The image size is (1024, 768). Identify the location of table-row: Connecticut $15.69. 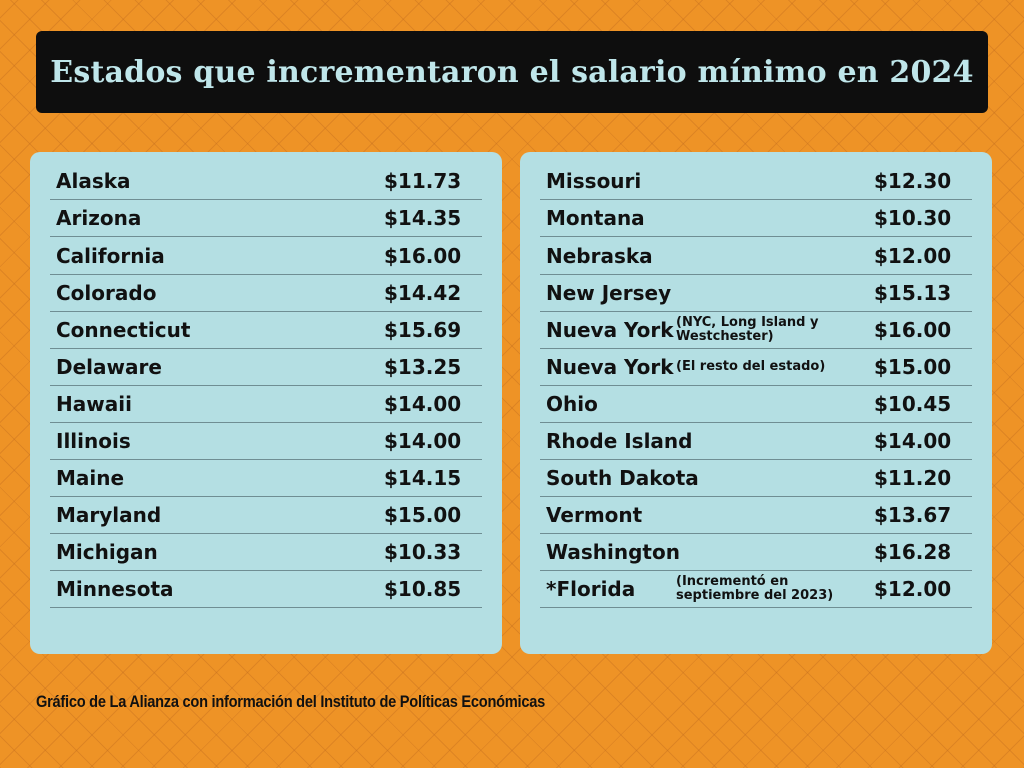
(266, 330).